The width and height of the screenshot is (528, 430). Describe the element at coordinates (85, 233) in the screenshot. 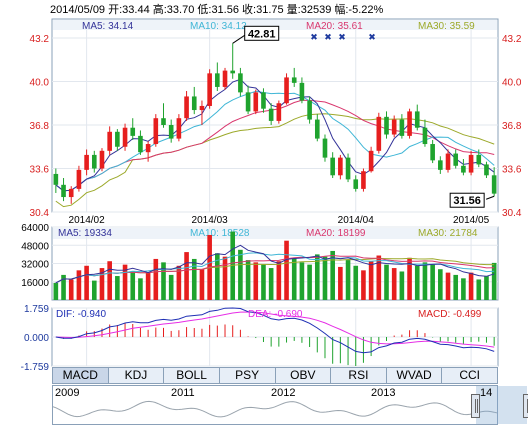

I see `volume-ma5-legend: MA5: 19334` at that location.